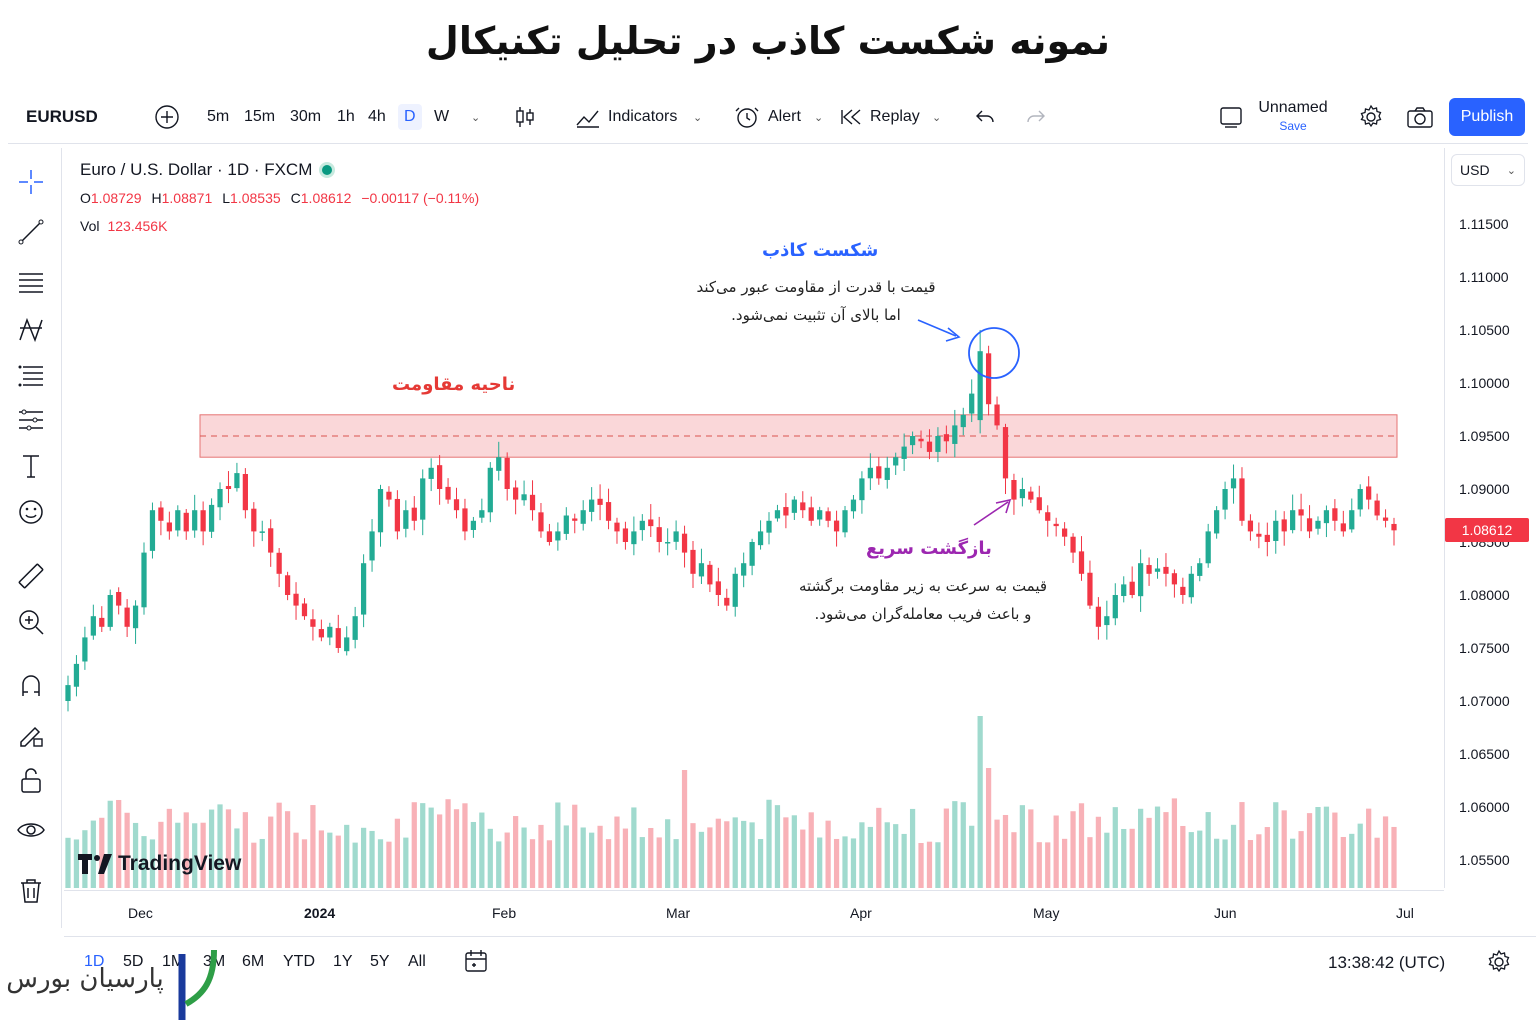  Describe the element at coordinates (31, 686) in the screenshot. I see `magnet-icon` at that location.